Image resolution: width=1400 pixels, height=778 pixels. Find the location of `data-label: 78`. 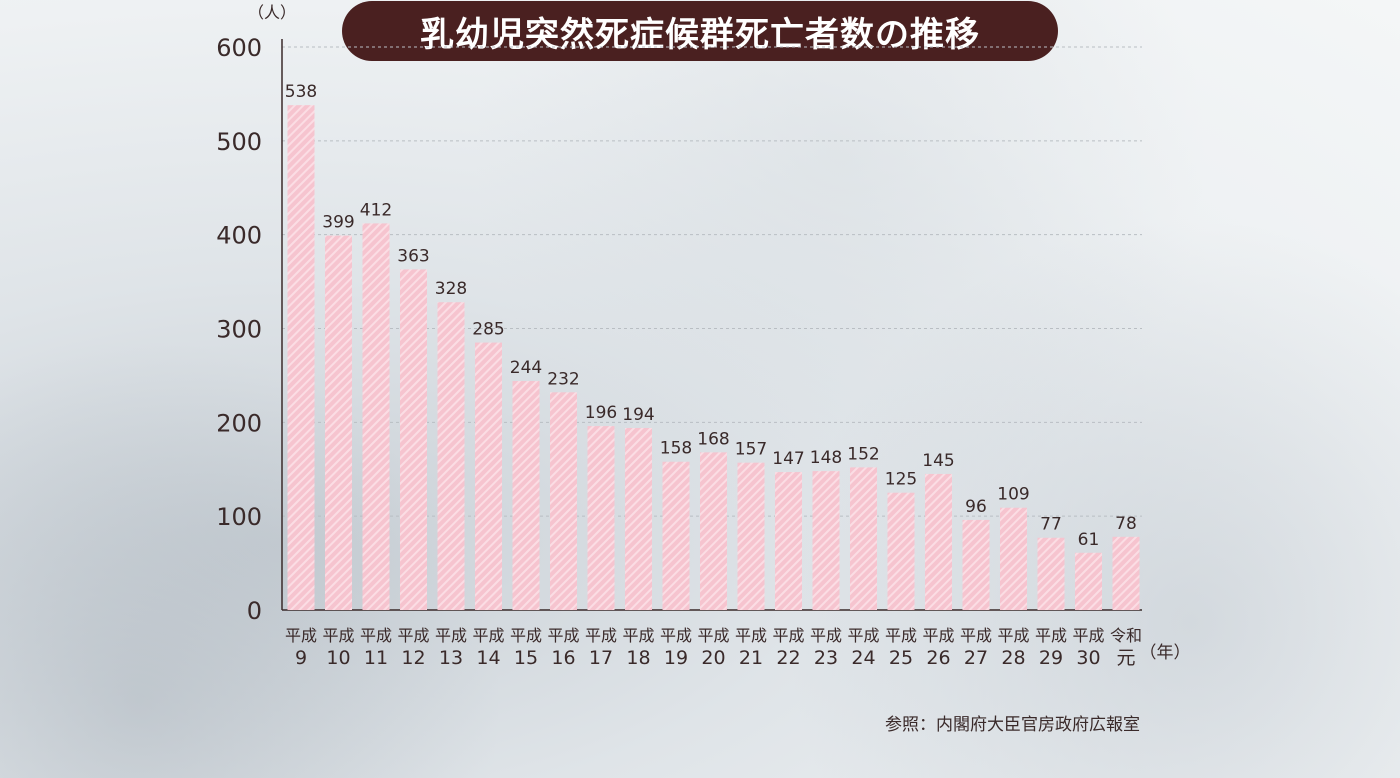

data-label: 78 is located at coordinates (1126, 524).